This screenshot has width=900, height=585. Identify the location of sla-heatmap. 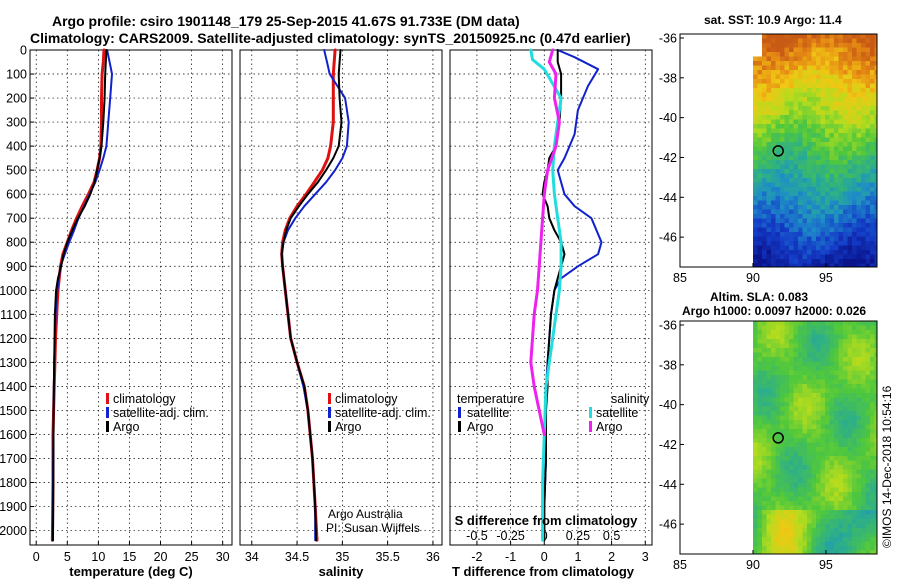
(815, 437).